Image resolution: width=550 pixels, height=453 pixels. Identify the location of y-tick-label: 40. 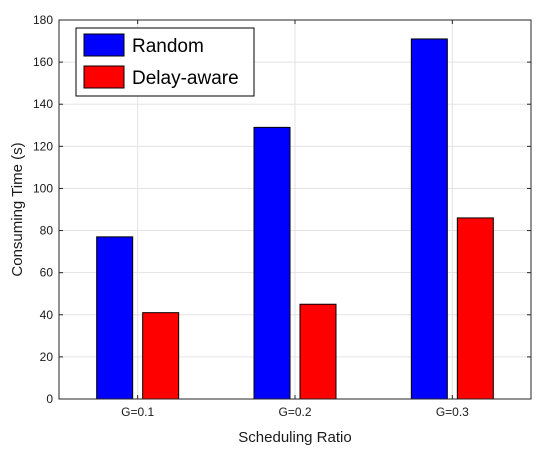
(47, 315).